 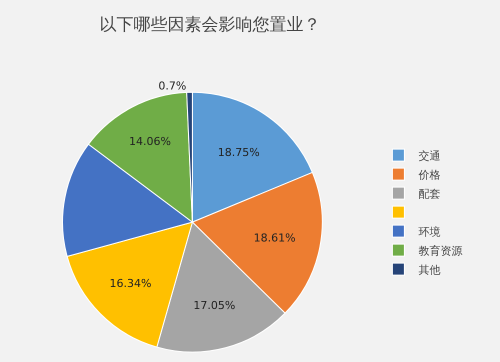 What do you see at coordinates (172, 85) in the screenshot?
I see `data-label: 0.7%` at bounding box center [172, 85].